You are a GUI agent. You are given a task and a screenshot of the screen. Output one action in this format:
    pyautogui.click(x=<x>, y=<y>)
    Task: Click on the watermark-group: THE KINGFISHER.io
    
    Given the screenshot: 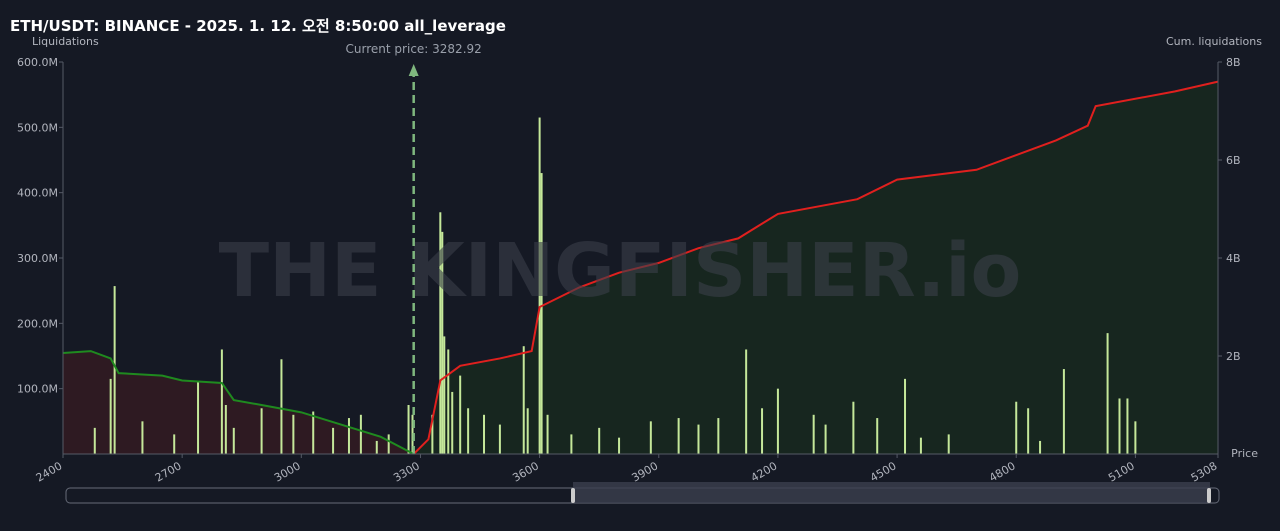 What is the action you would take?
    pyautogui.click(x=620, y=271)
    